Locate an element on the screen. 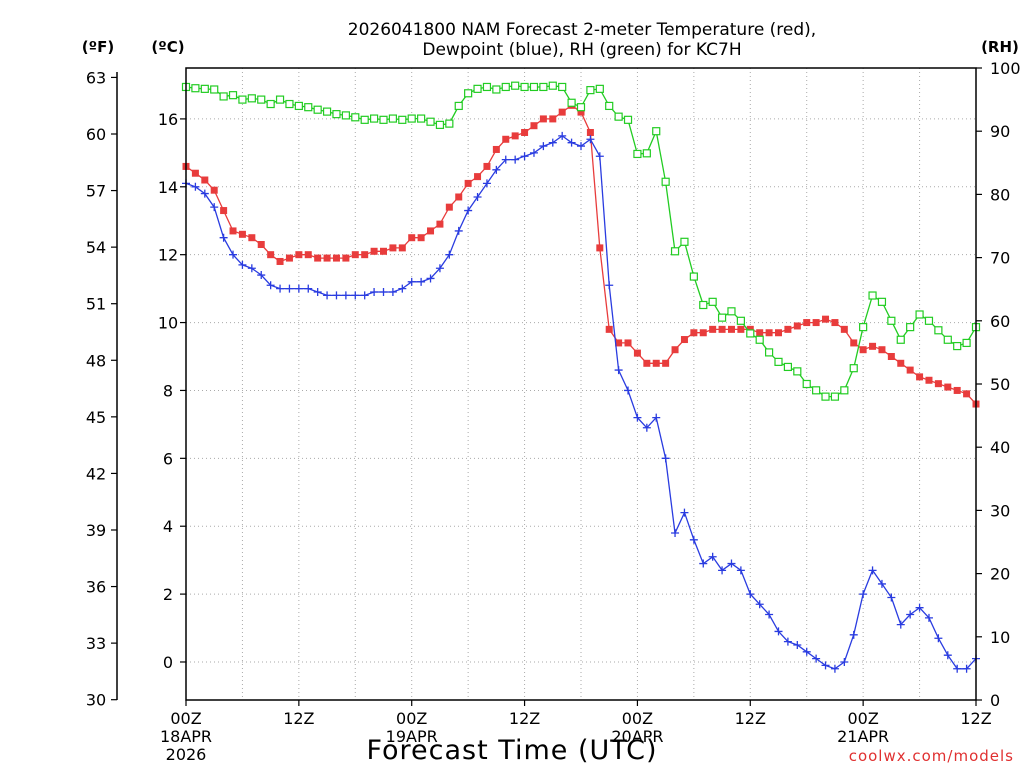  x-tick-label: 18APR is located at coordinates (186, 736).